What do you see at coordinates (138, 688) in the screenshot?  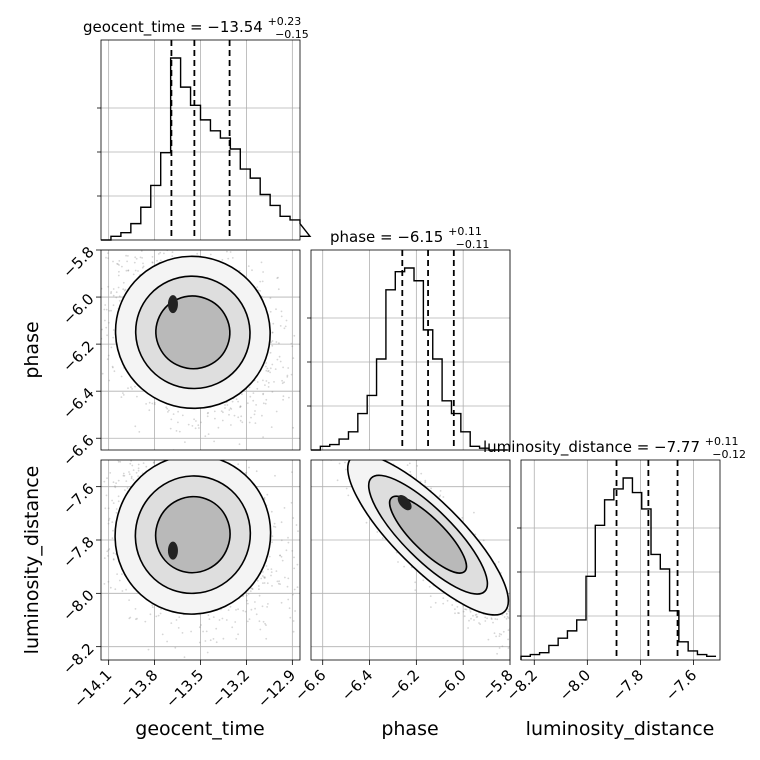 I see `xtick-label-geocent-time: −13.8` at bounding box center [138, 688].